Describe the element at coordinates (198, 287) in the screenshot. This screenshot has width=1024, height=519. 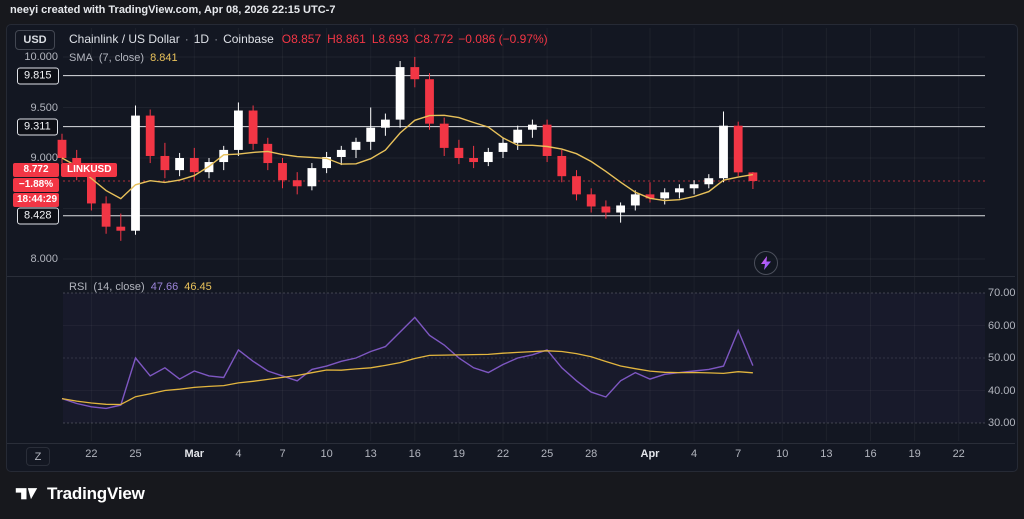
I see `rsi-ma-value: 46.45` at that location.